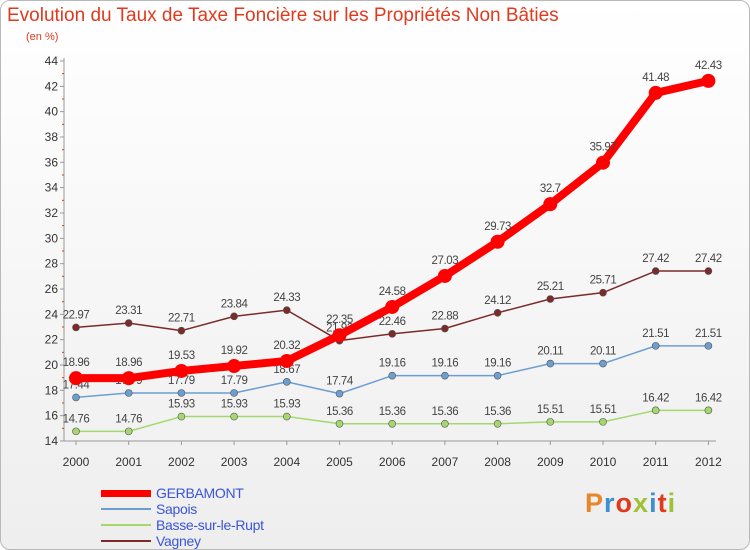 The width and height of the screenshot is (750, 550). What do you see at coordinates (178, 541) in the screenshot?
I see `legend-label: Vagney` at bounding box center [178, 541].